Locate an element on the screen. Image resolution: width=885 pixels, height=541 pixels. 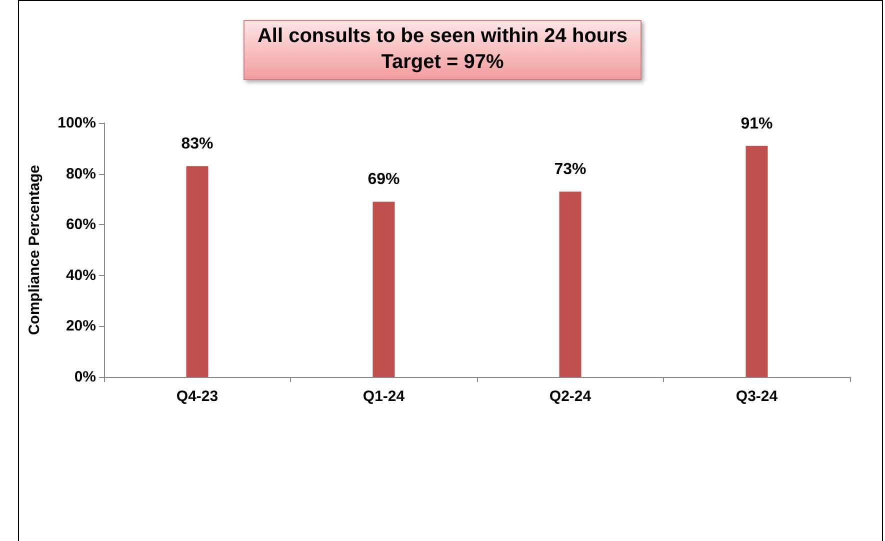
y-tick-label: 0% is located at coordinates (85, 377).